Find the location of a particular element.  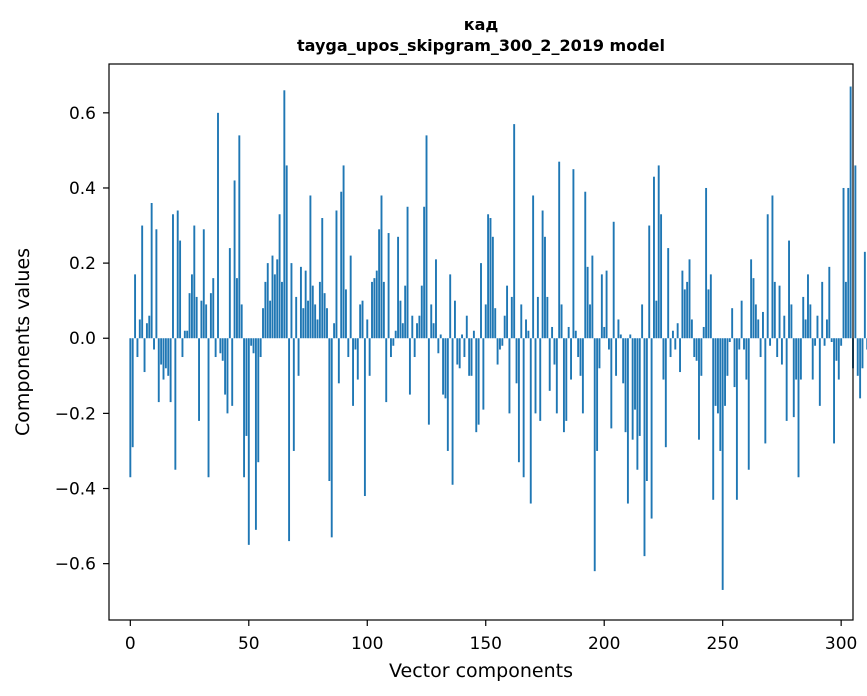

x-tick-label: 50 is located at coordinates (249, 644).